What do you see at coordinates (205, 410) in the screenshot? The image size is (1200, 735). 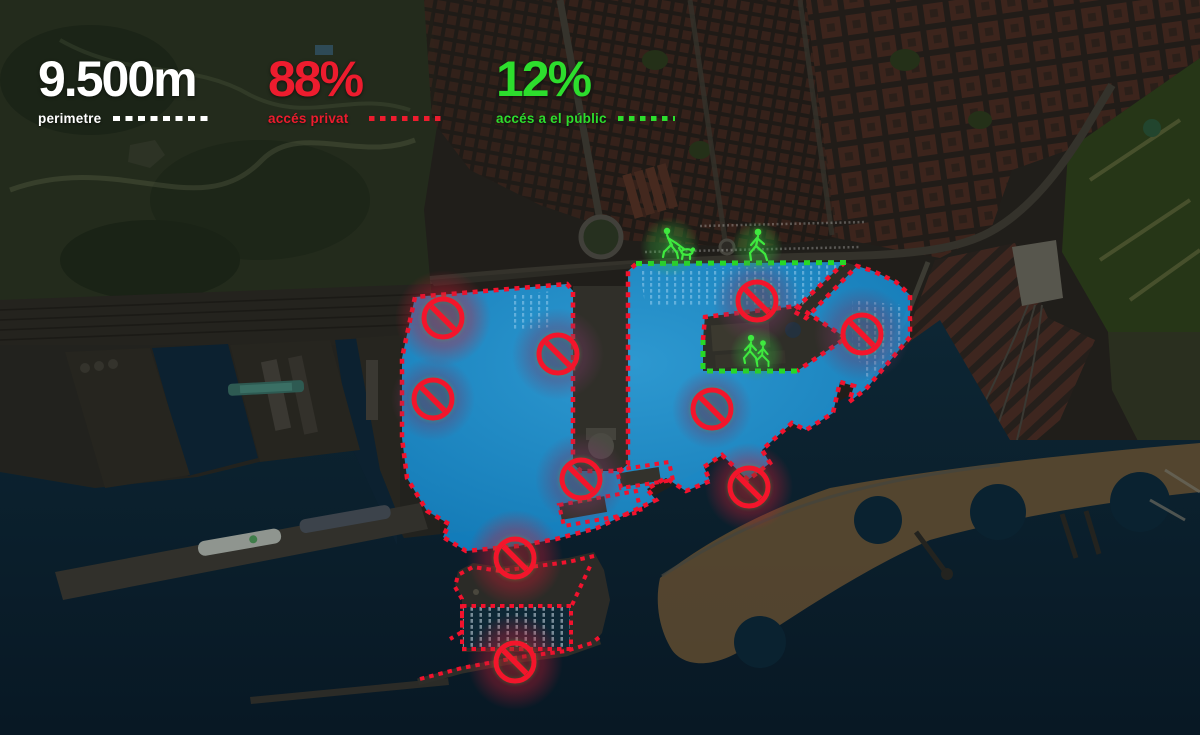 I see `dock-basin` at bounding box center [205, 410].